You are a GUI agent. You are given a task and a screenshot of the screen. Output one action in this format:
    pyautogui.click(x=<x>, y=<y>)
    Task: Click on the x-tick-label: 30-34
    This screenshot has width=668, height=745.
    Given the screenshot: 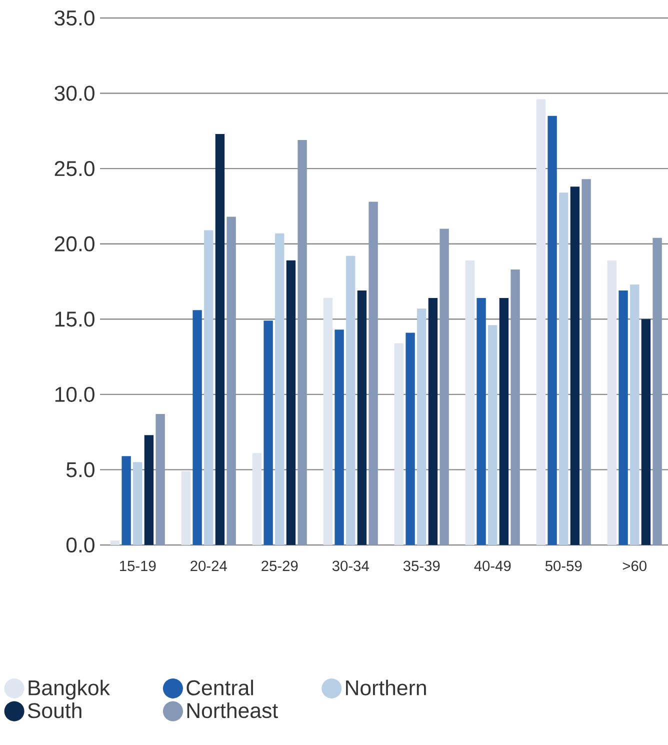 What is the action you would take?
    pyautogui.click(x=350, y=566)
    